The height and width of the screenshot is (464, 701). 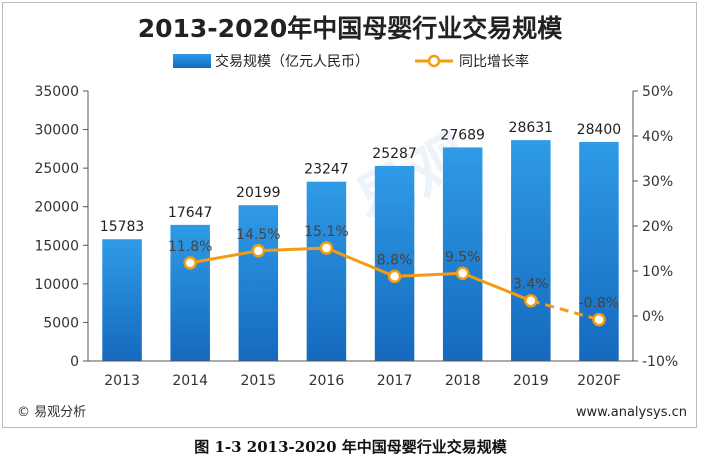 What do you see at coordinates (190, 381) in the screenshot?
I see `x-tick-label: 2014` at bounding box center [190, 381].